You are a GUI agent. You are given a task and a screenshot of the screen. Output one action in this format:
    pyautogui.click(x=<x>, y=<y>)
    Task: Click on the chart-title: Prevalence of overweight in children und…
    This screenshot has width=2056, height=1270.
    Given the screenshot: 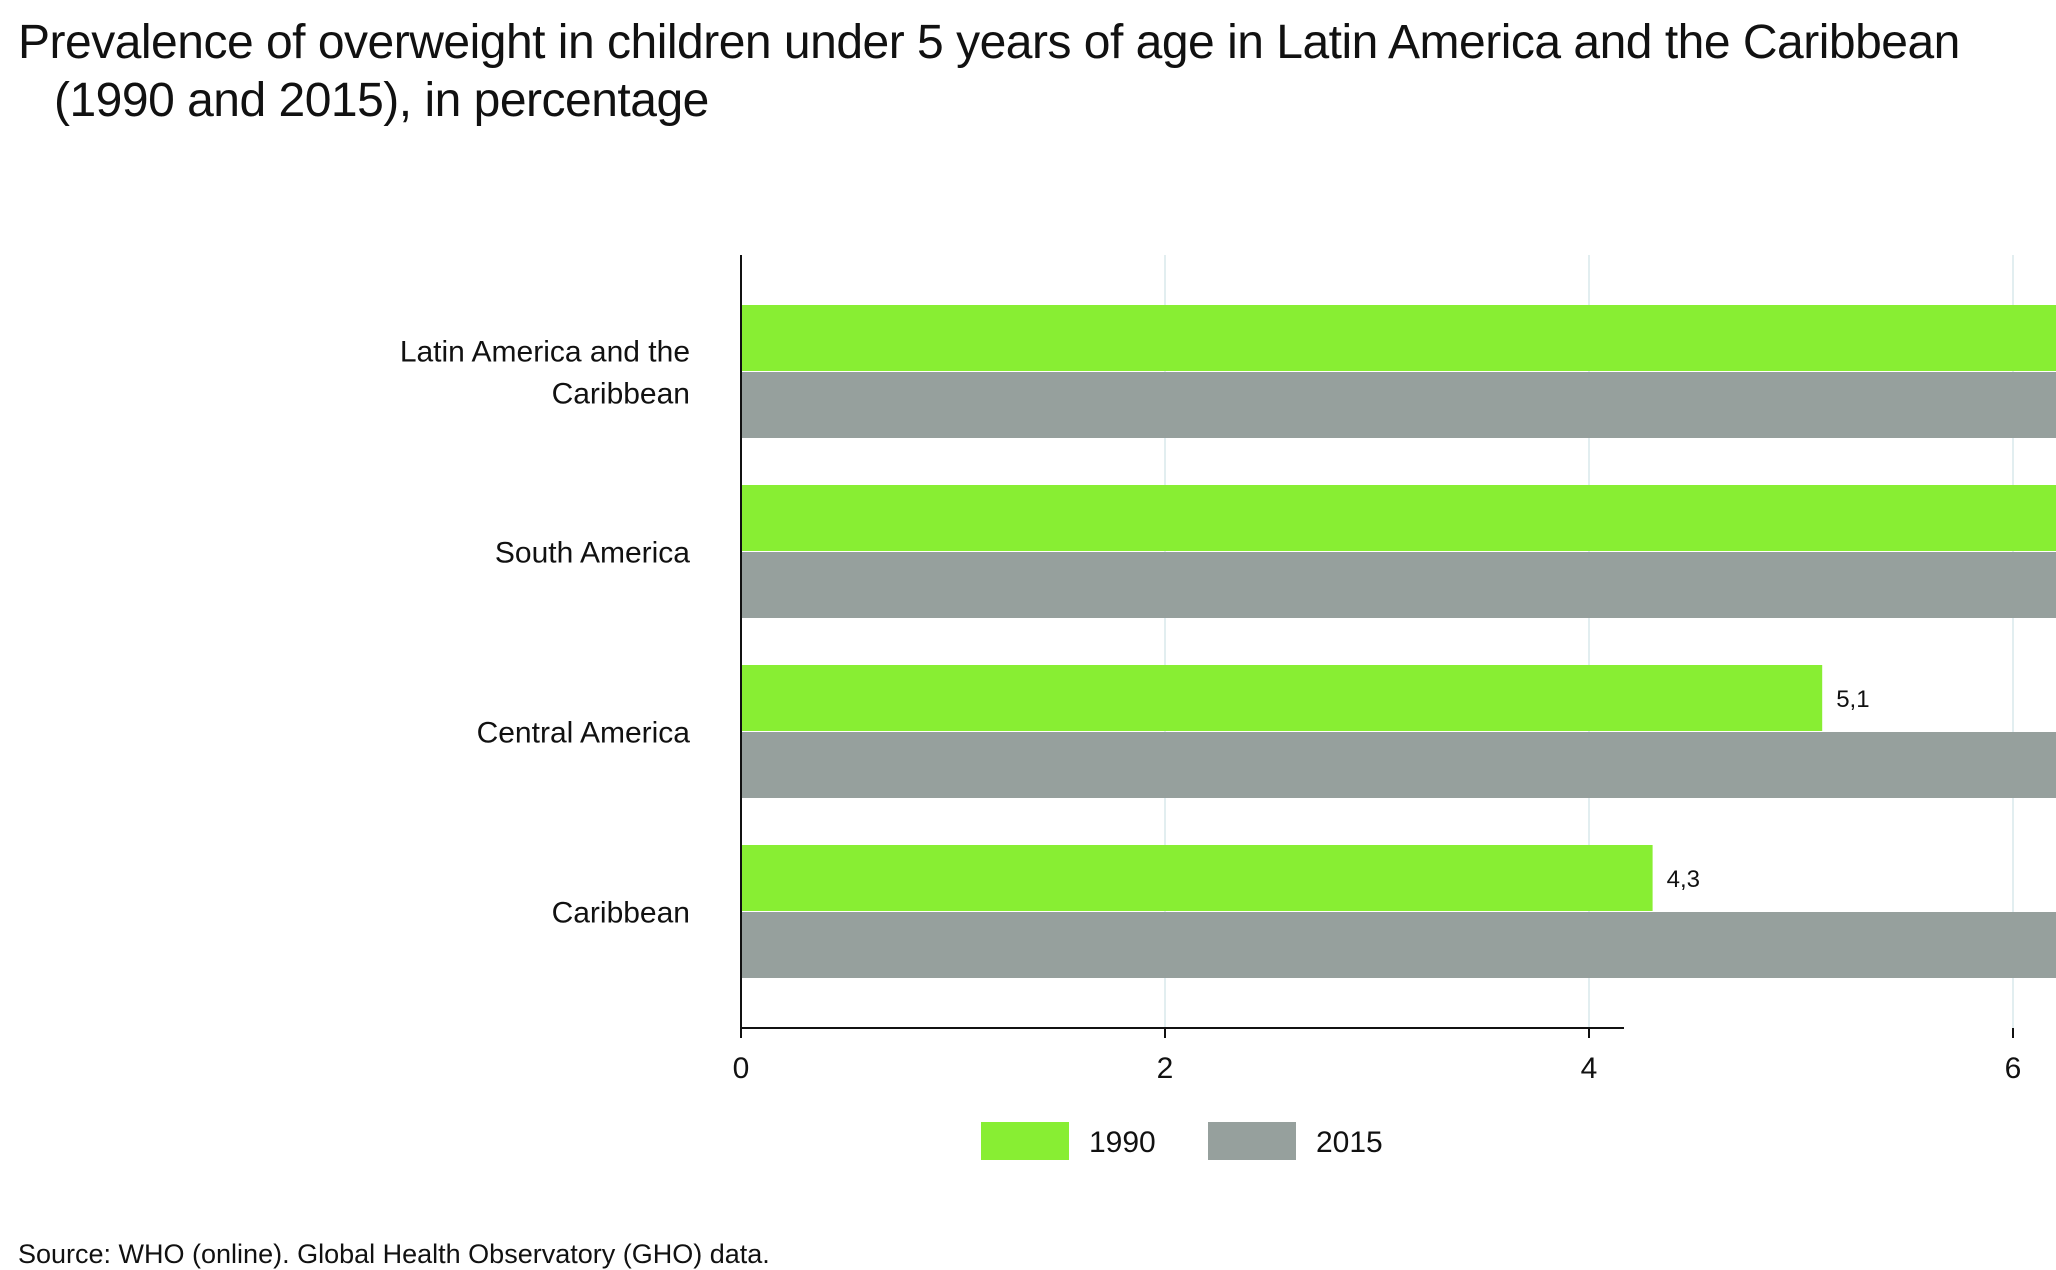 What is the action you would take?
    pyautogui.click(x=1028, y=72)
    